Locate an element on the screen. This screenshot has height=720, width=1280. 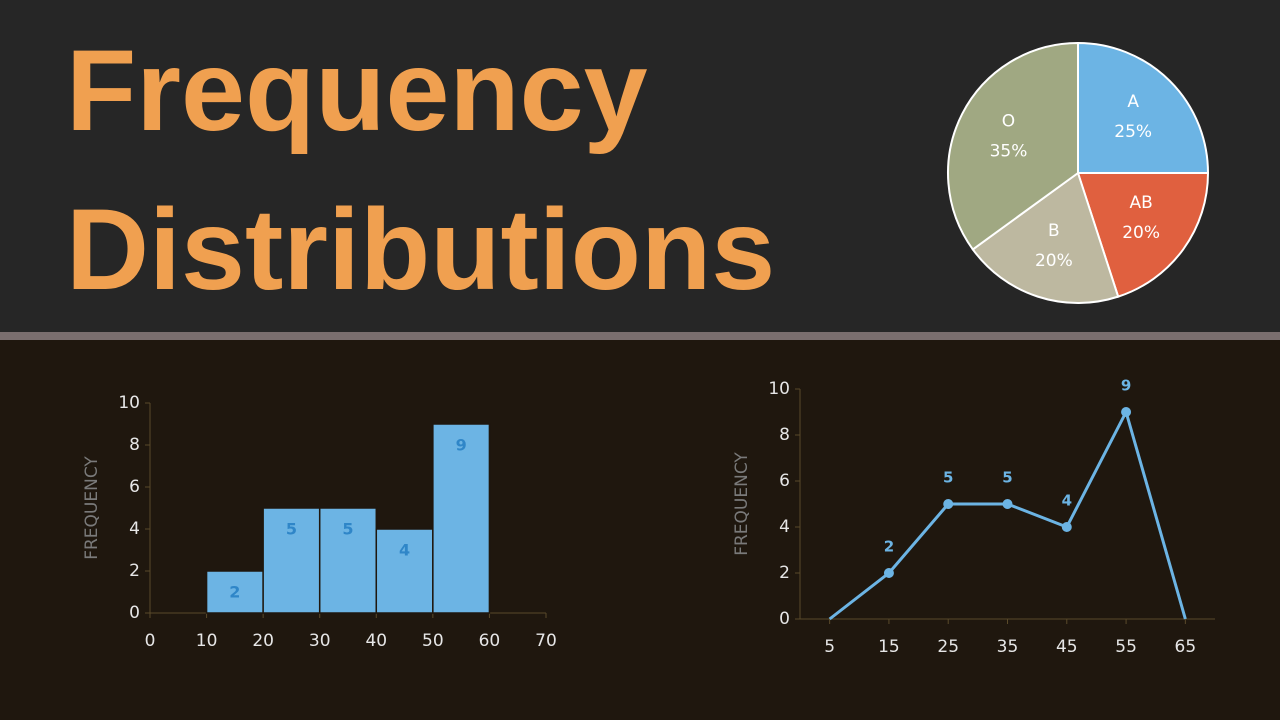
x-tick-label: 0 is located at coordinates (150, 641).